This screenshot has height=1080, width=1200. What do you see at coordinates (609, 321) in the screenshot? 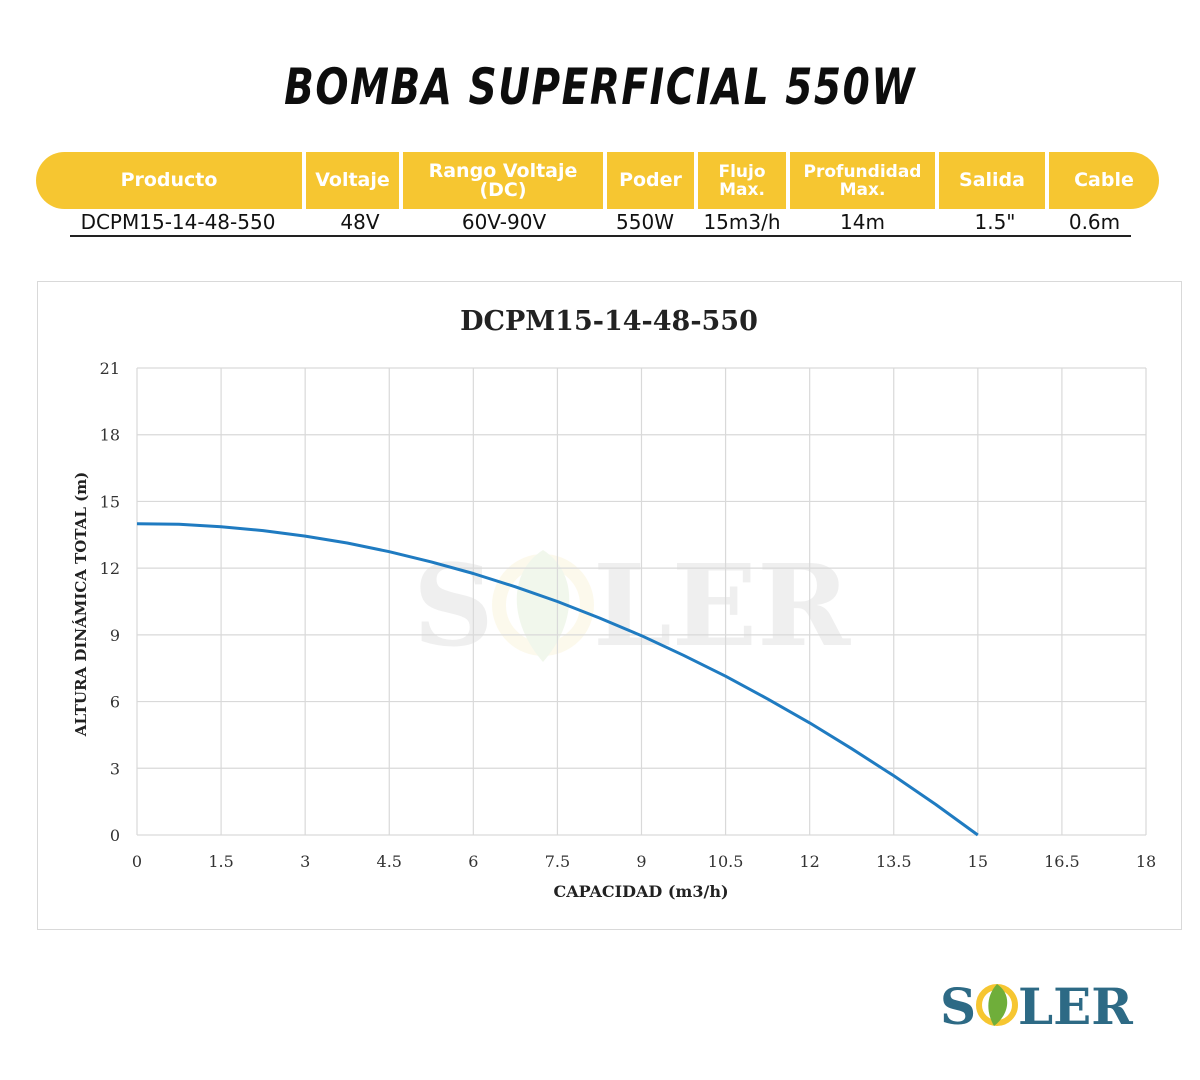
I see `chart-title: DCPM15-14-48-550` at bounding box center [609, 321].